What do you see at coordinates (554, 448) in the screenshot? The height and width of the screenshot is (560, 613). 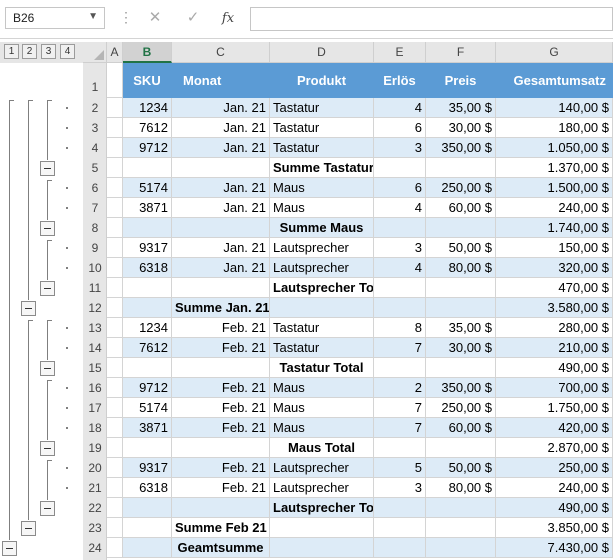 I see `table-cell: 2.870,00 $` at bounding box center [554, 448].